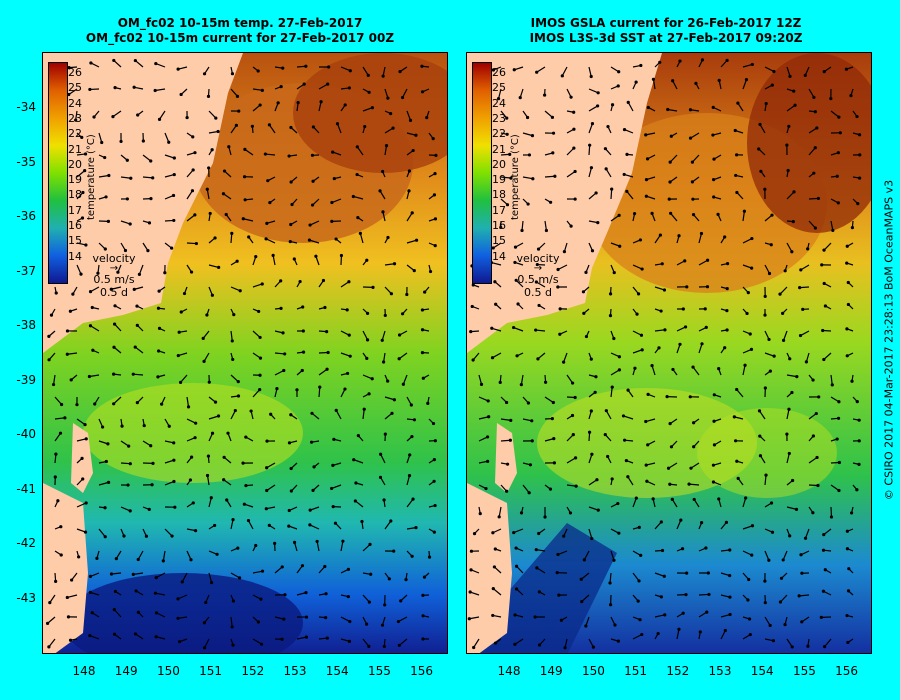  Describe the element at coordinates (75, 103) in the screenshot. I see `colorbar-tick-label: 24` at that location.